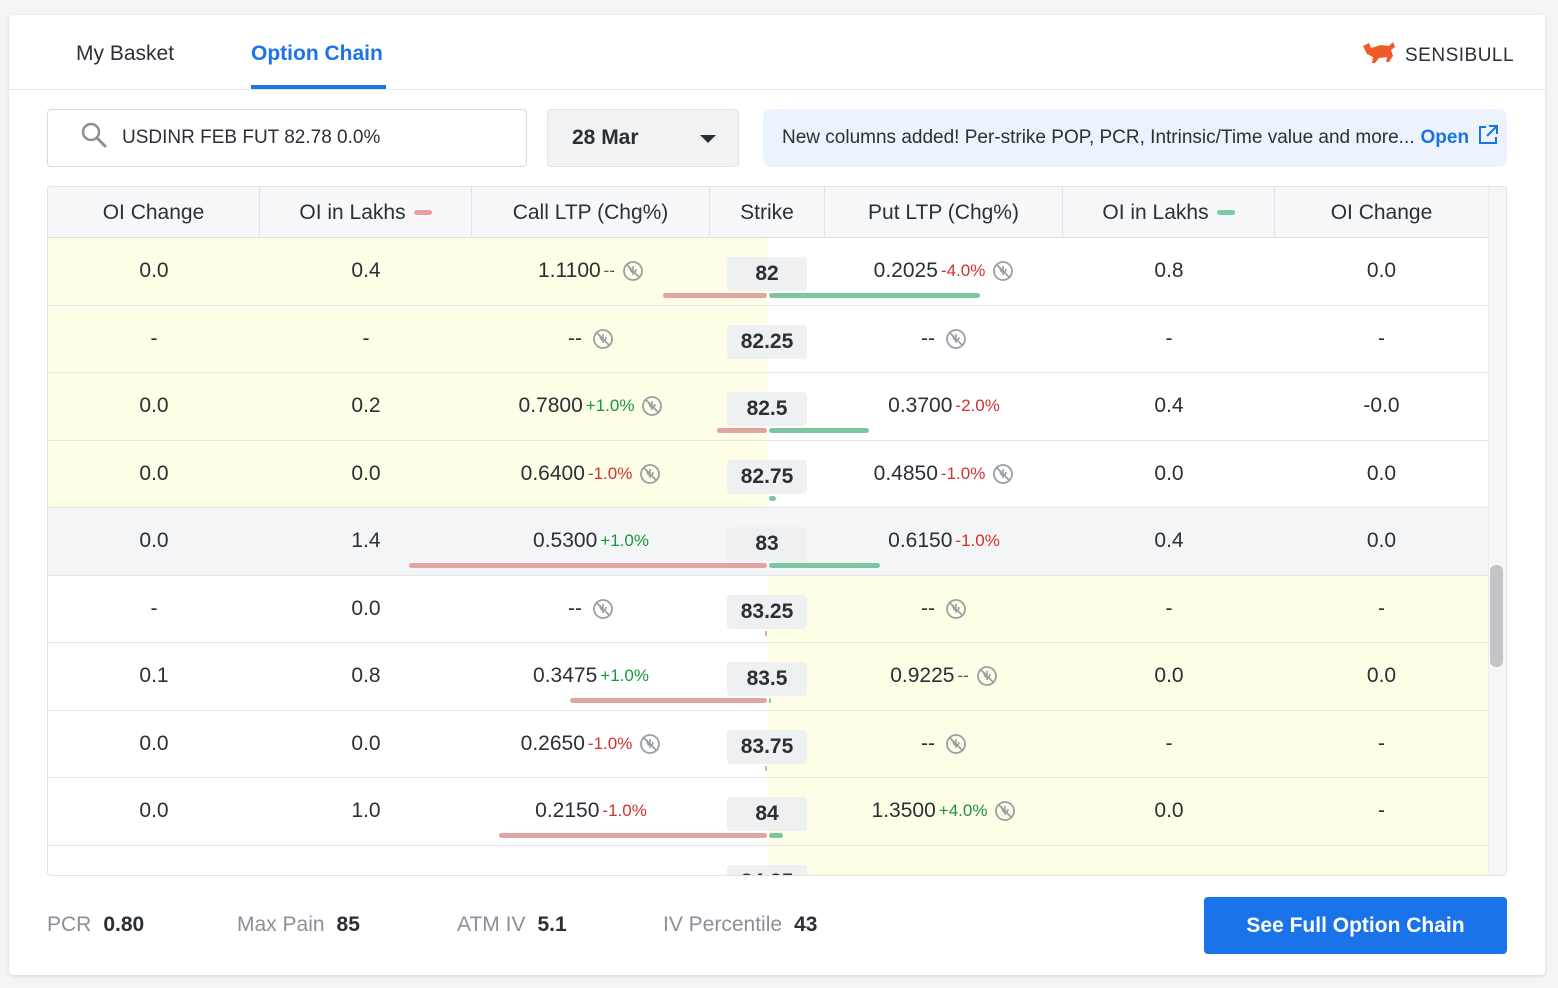 This screenshot has height=988, width=1558. Describe the element at coordinates (366, 271) in the screenshot. I see `call-oi-cell: 0.4` at that location.